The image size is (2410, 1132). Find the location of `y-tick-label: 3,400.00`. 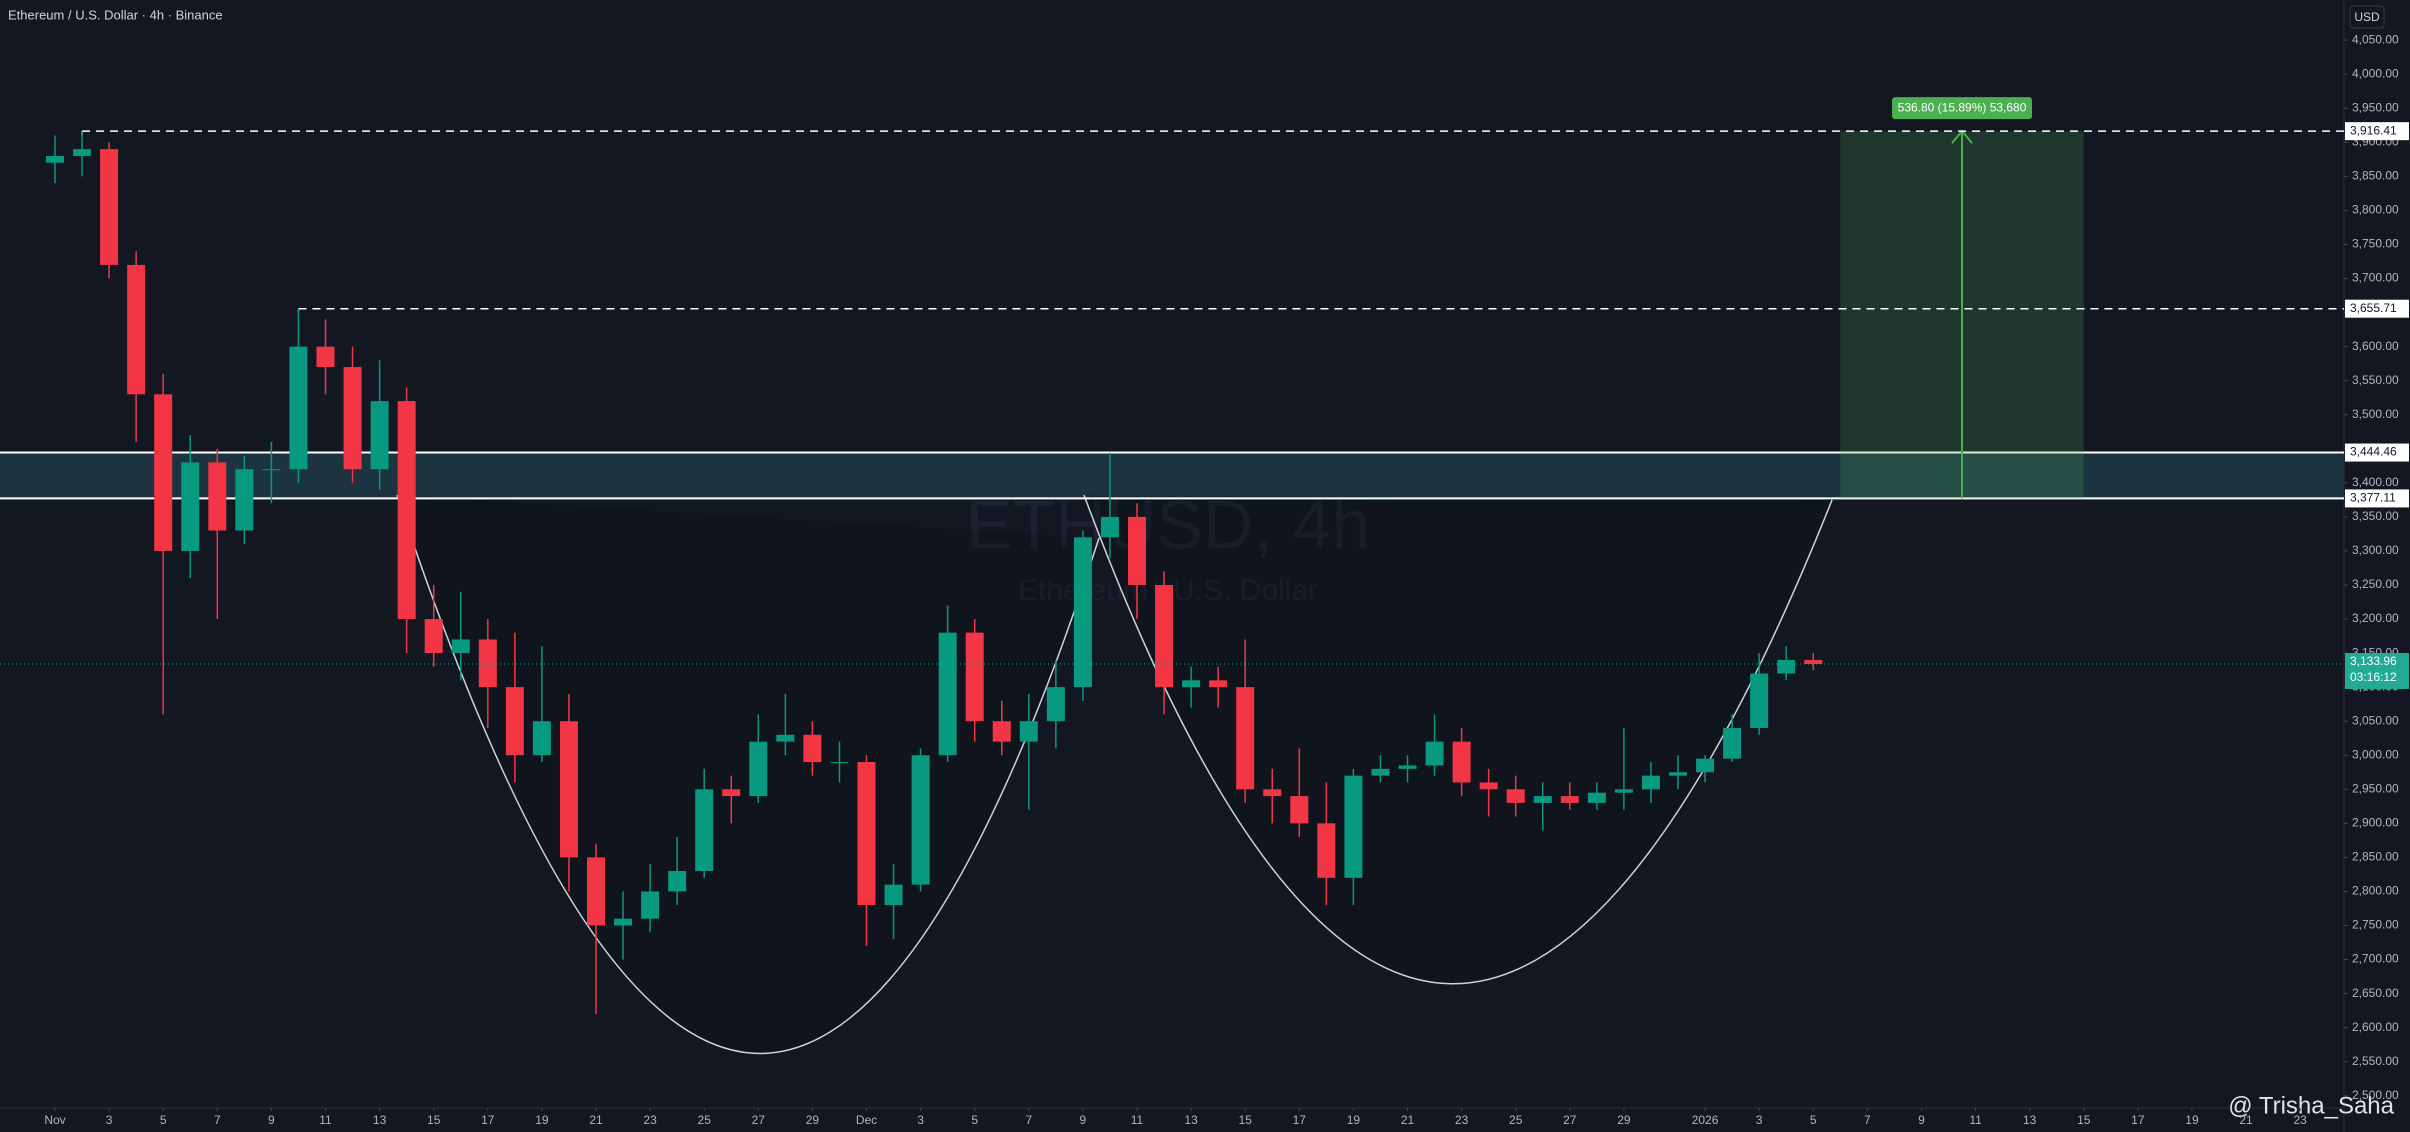

y-tick-label: 3,400.00 is located at coordinates (2375, 482).